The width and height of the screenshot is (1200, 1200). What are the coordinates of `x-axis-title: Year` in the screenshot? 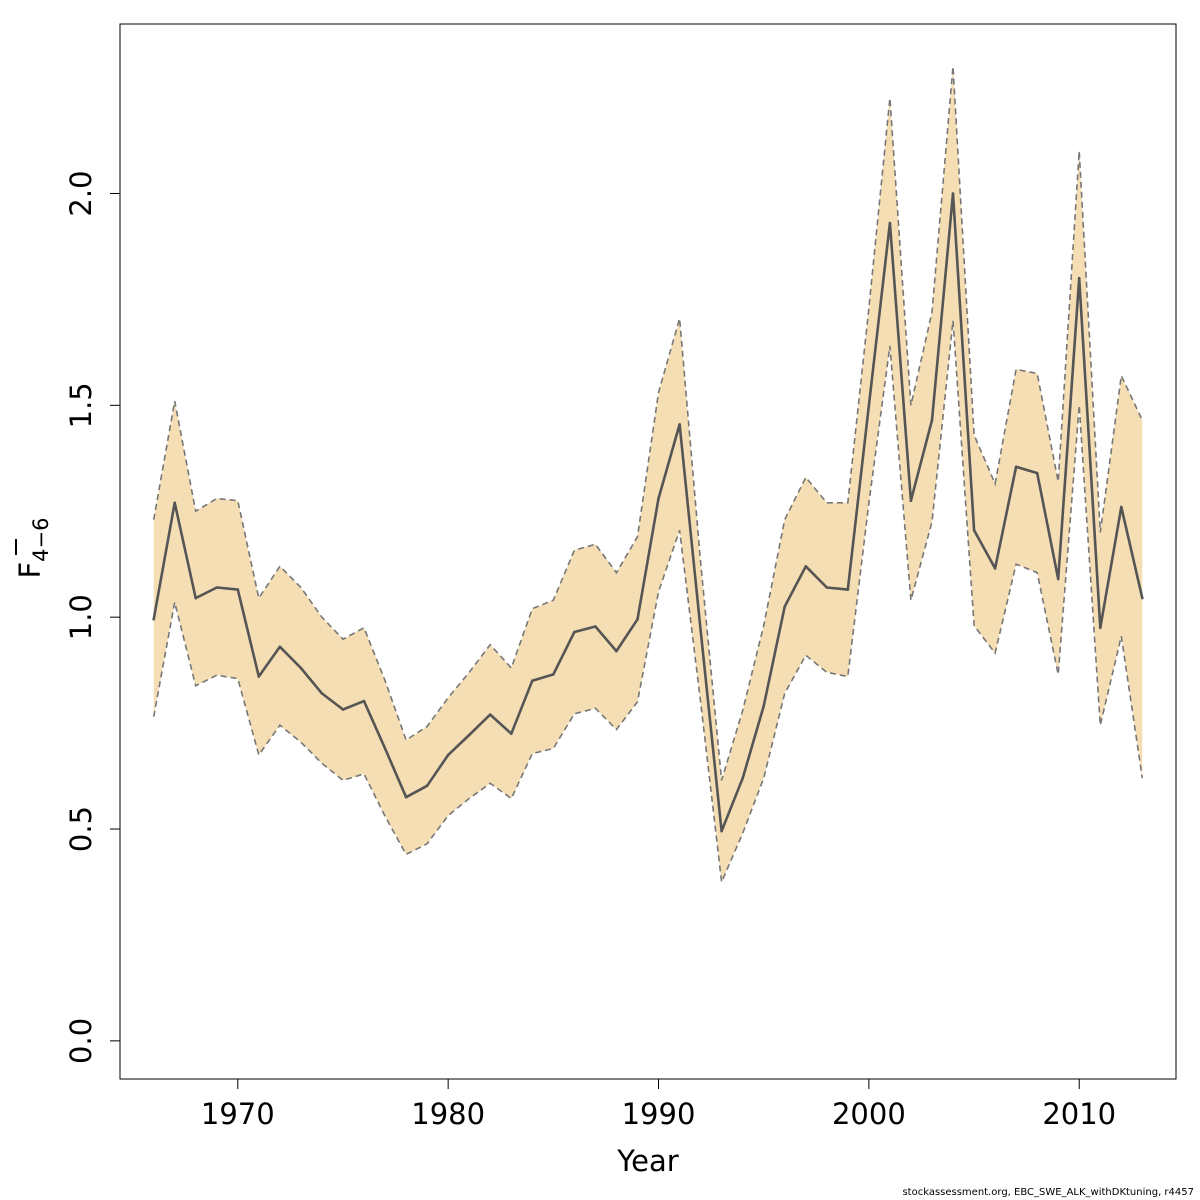 It's located at (647, 1161).